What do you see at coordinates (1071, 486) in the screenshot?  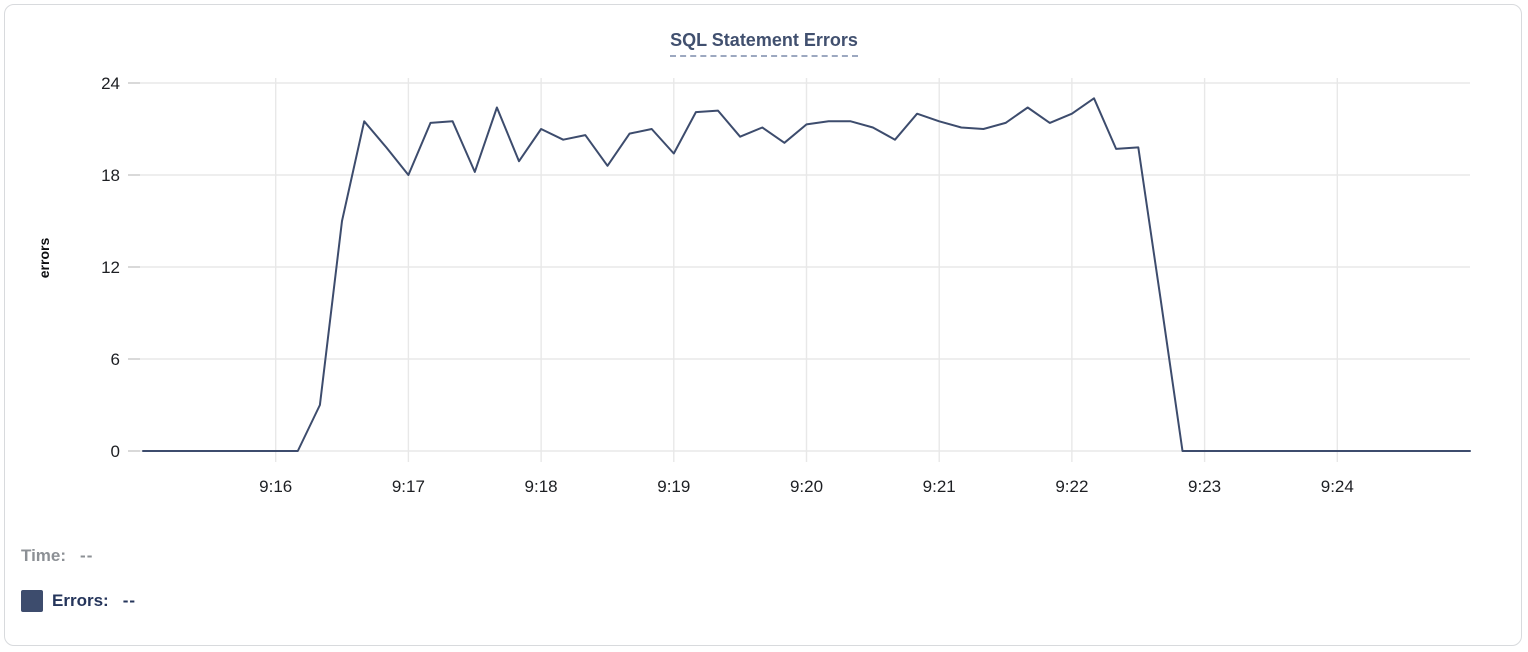 I see `x-tick-label: 9:22` at bounding box center [1071, 486].